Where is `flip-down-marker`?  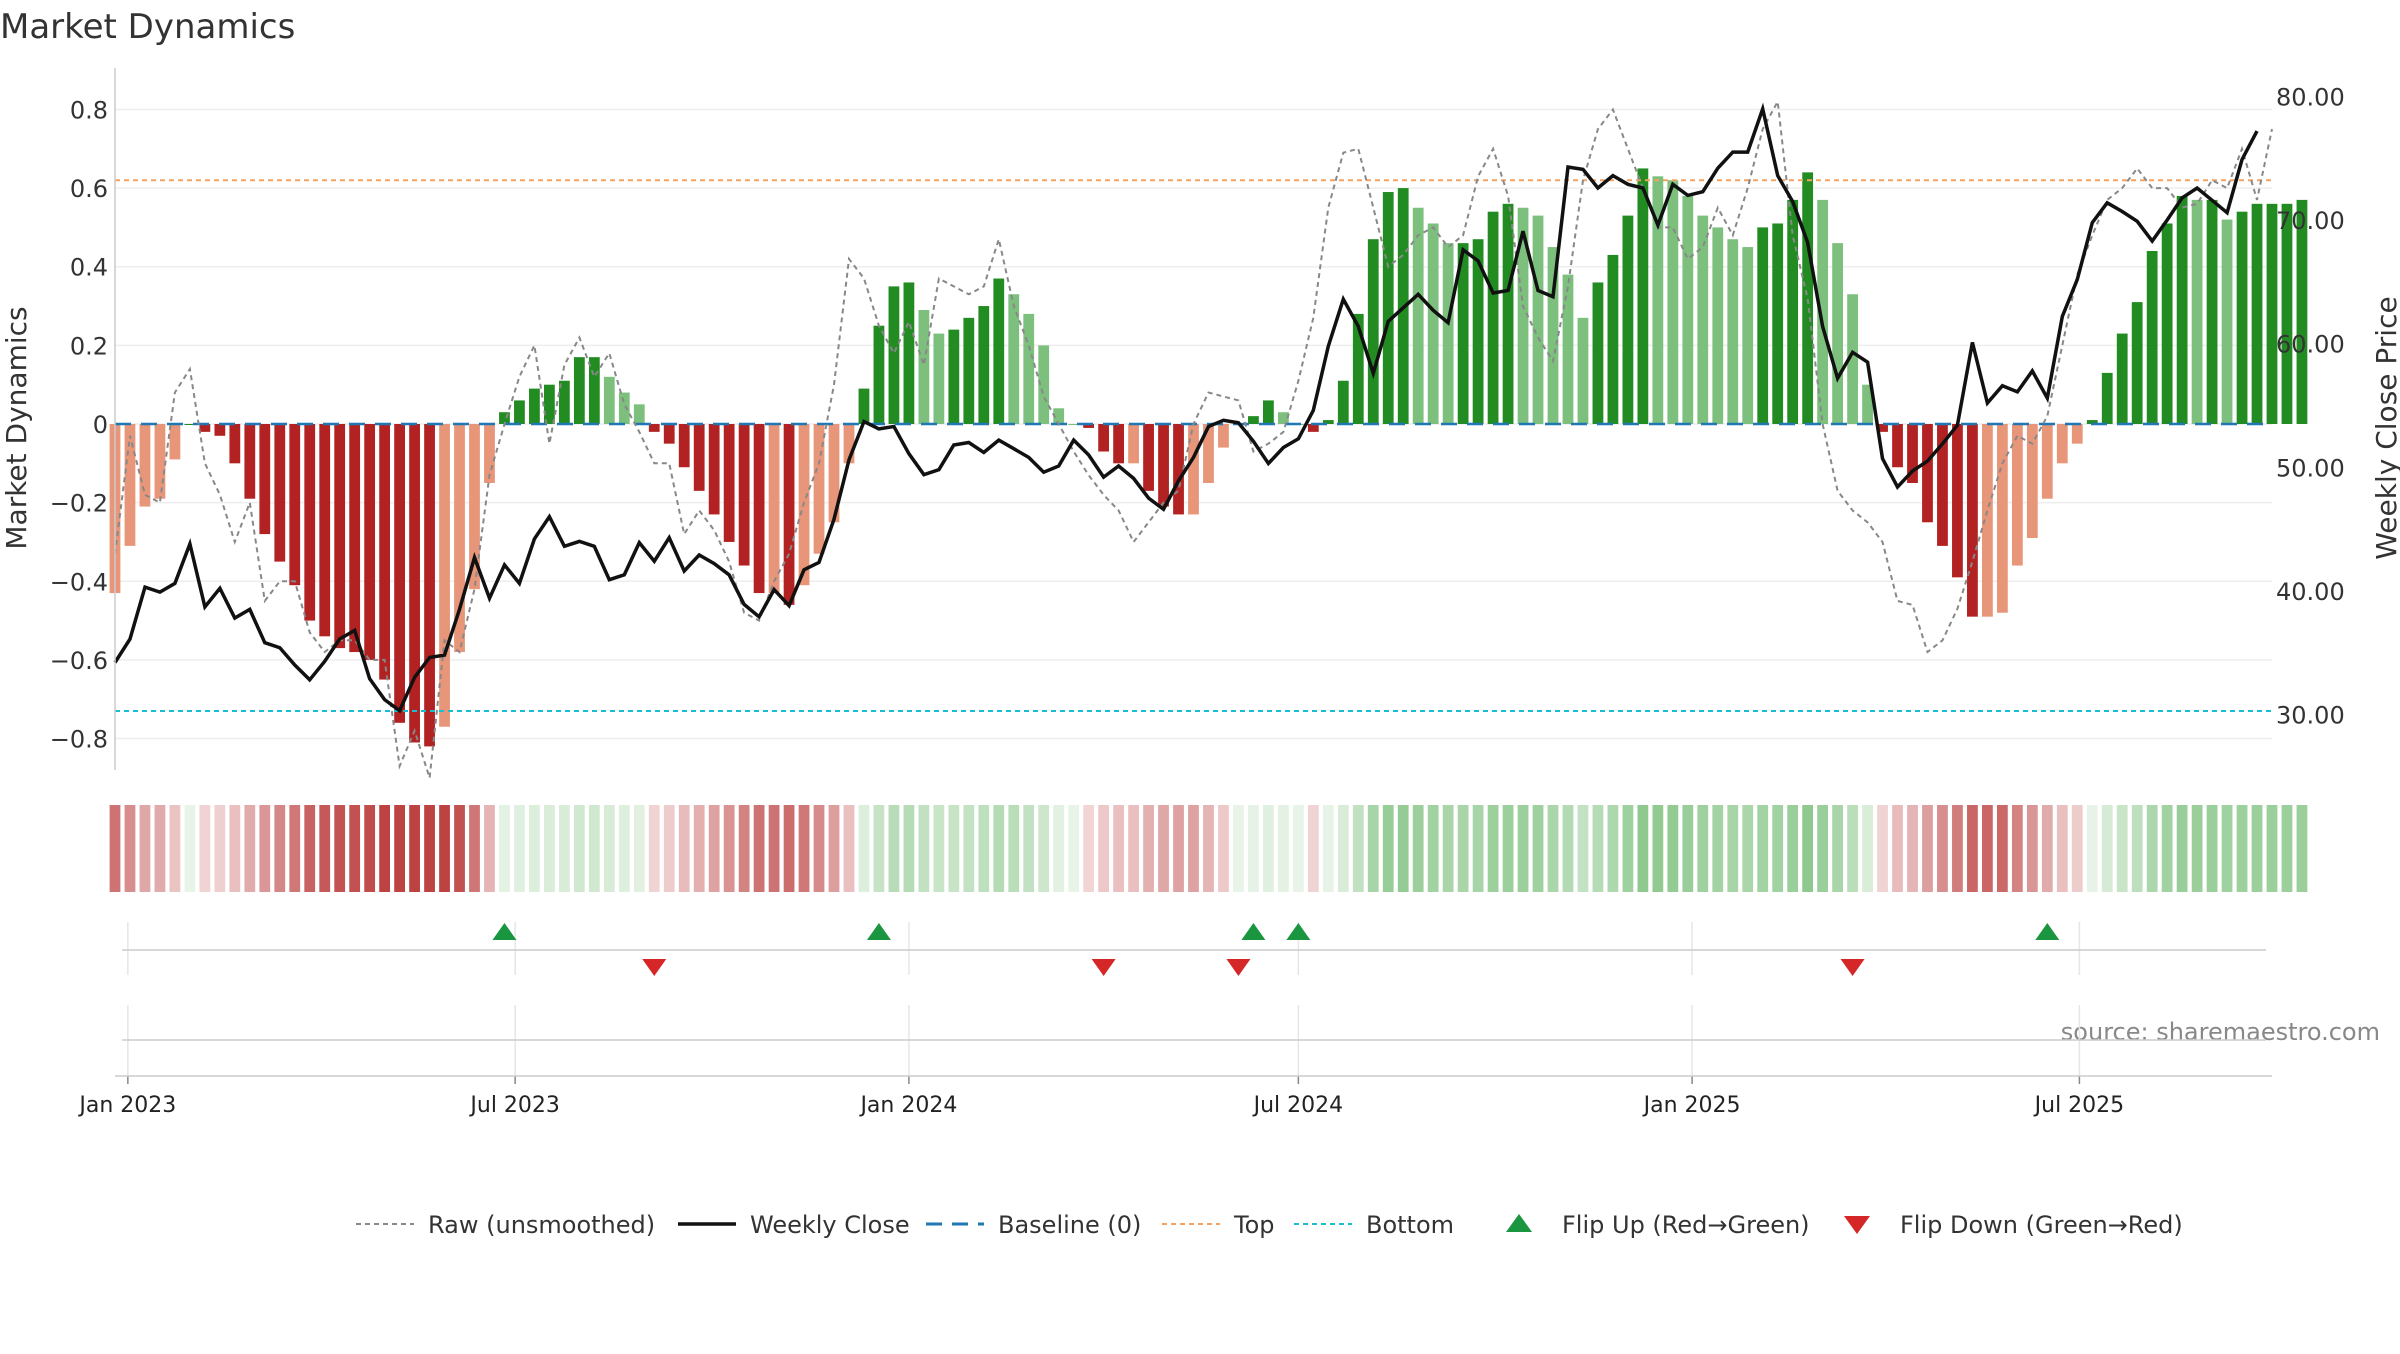 flip-down-marker is located at coordinates (654, 967).